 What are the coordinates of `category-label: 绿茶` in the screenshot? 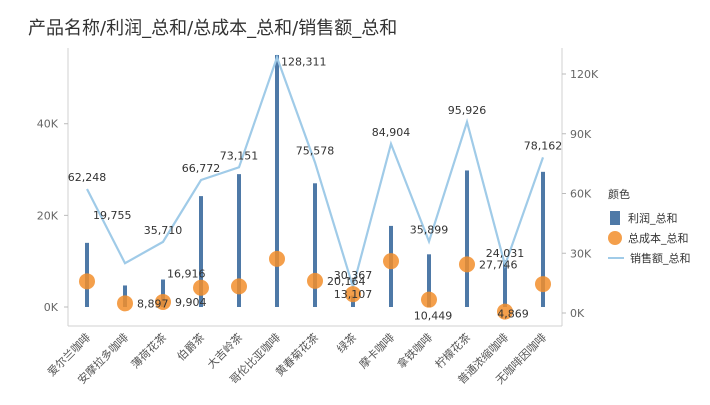 It's located at (346, 342).